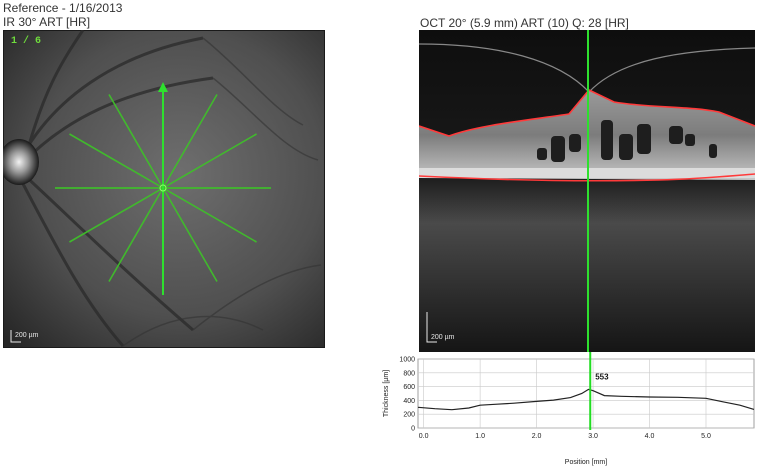 This screenshot has width=757, height=468. I want to click on x-tick-label: 1.0, so click(480, 436).